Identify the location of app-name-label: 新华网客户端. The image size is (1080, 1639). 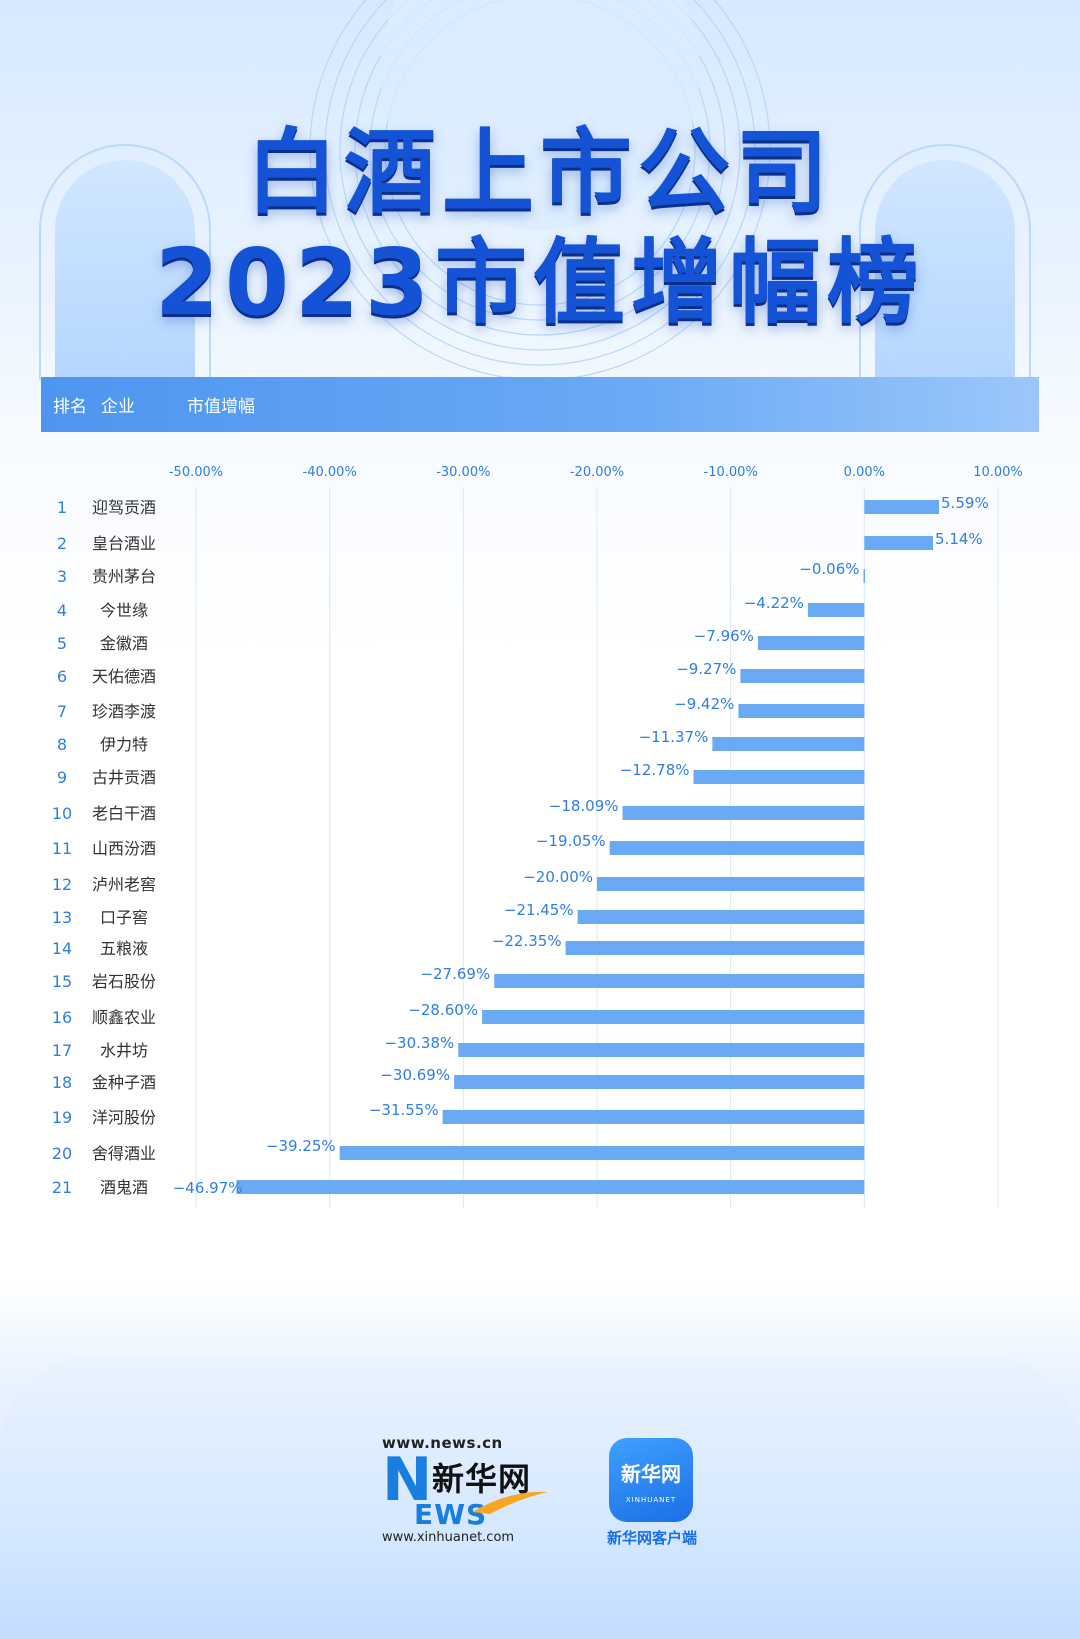
(651, 1538).